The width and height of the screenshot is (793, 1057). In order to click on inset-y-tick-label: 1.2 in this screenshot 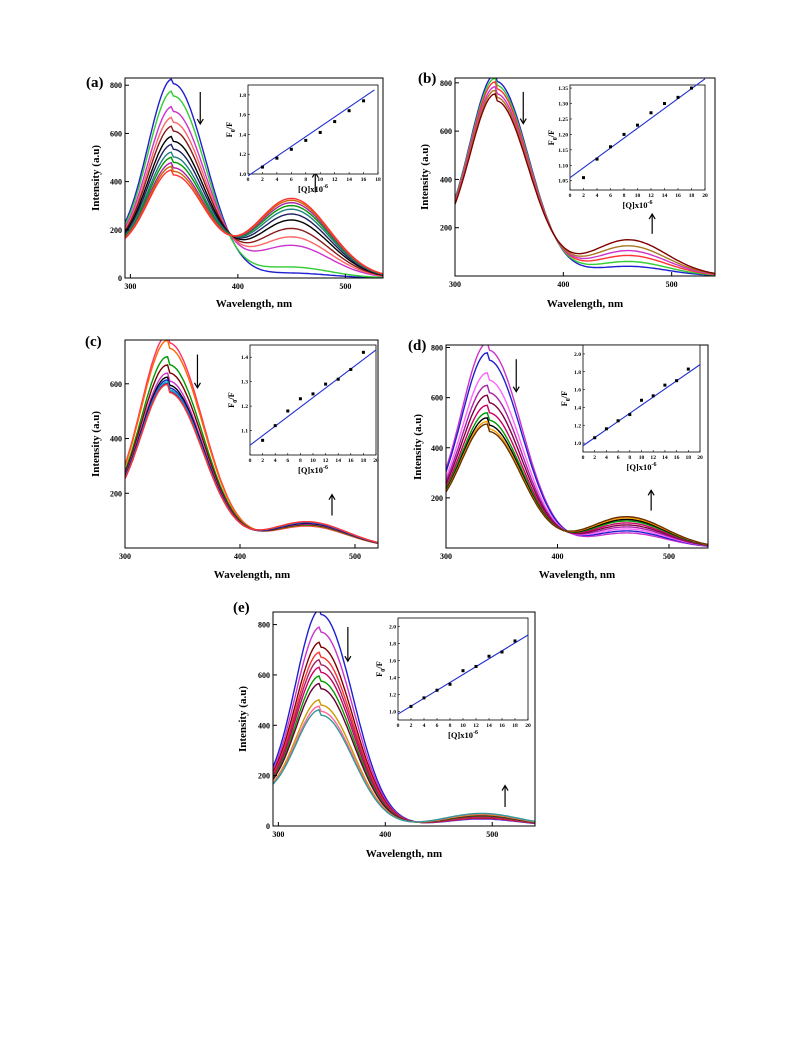, I will do `click(242, 155)`.